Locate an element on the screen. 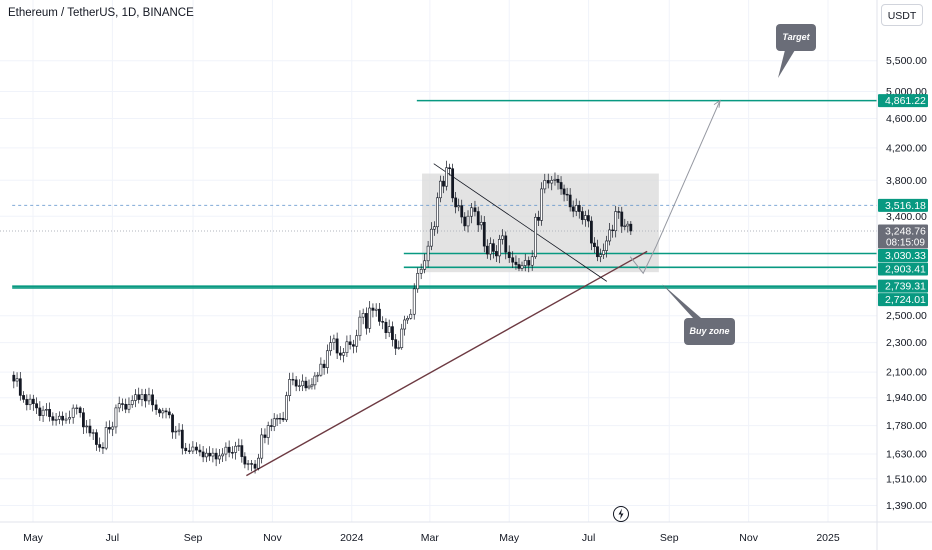 The image size is (932, 550). y-tick-label: 5,500.00 is located at coordinates (906, 61).